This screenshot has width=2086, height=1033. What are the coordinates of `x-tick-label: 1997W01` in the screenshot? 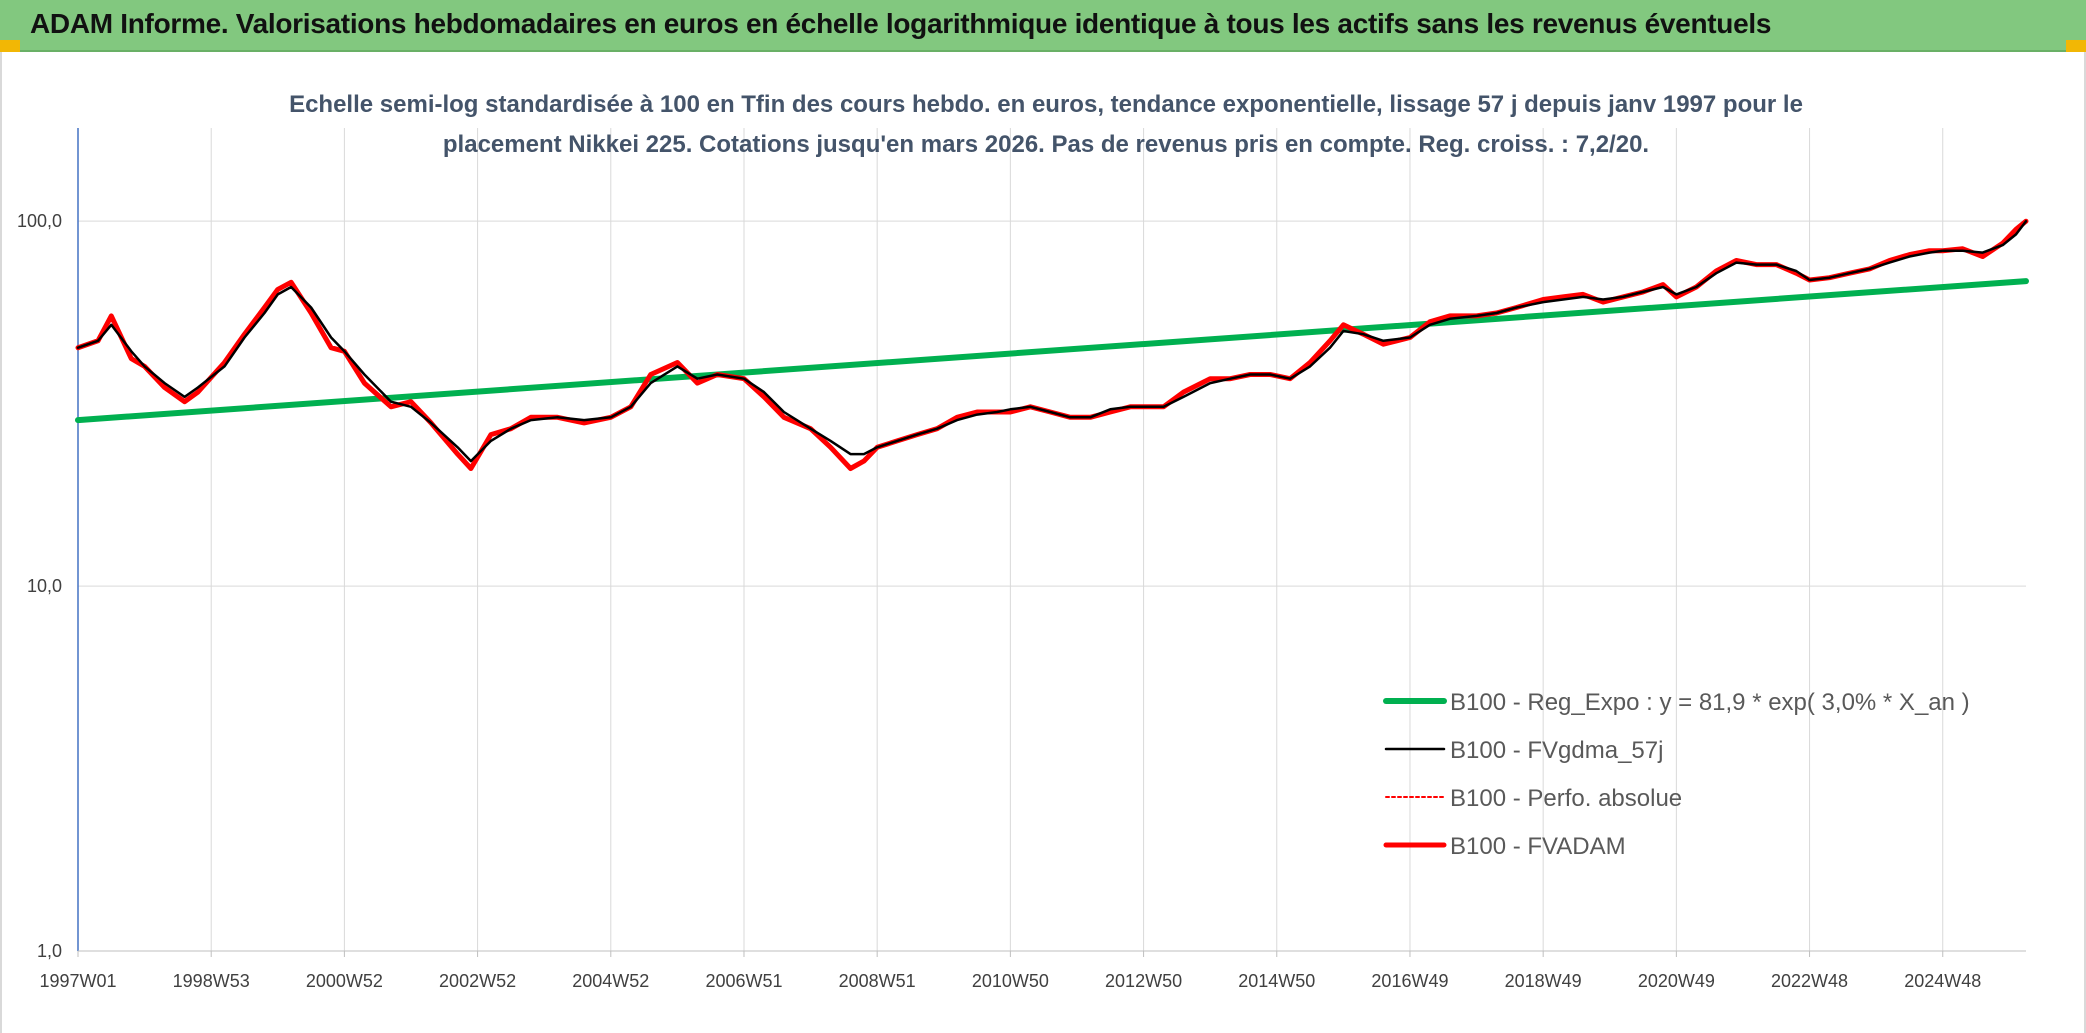 It's located at (77, 981).